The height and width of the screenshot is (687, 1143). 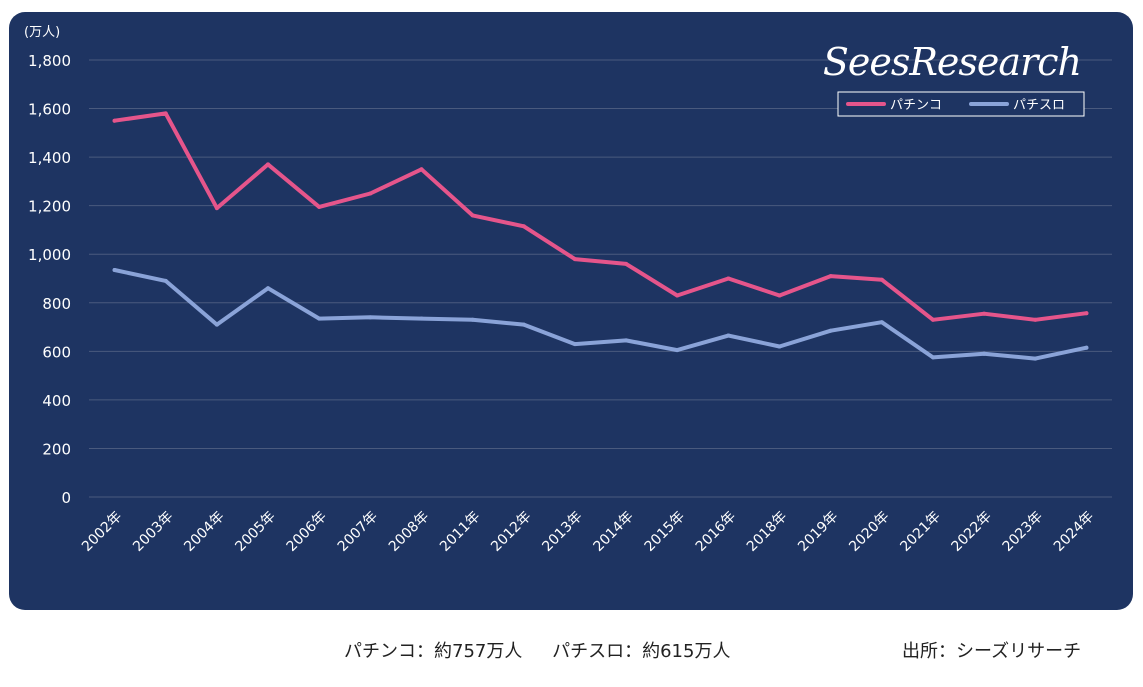 I want to click on x-tick-label: 2020年, so click(x=869, y=532).